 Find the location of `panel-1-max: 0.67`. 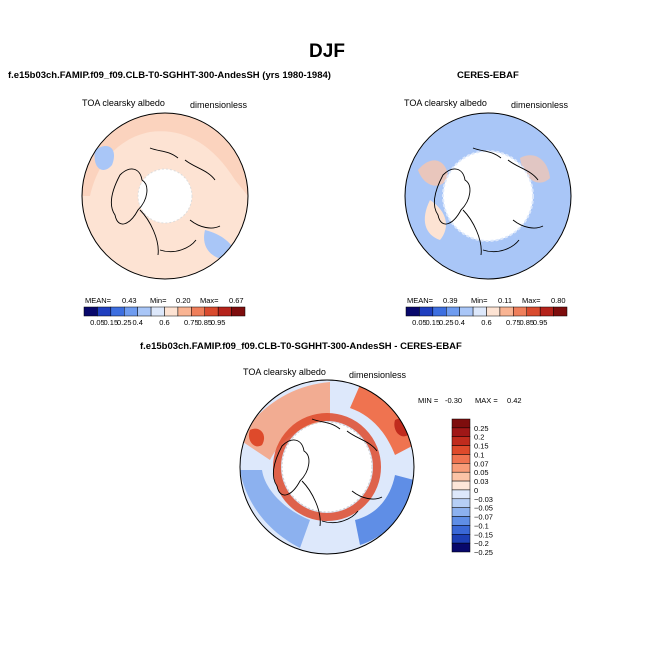

panel-1-max: 0.67 is located at coordinates (236, 300).